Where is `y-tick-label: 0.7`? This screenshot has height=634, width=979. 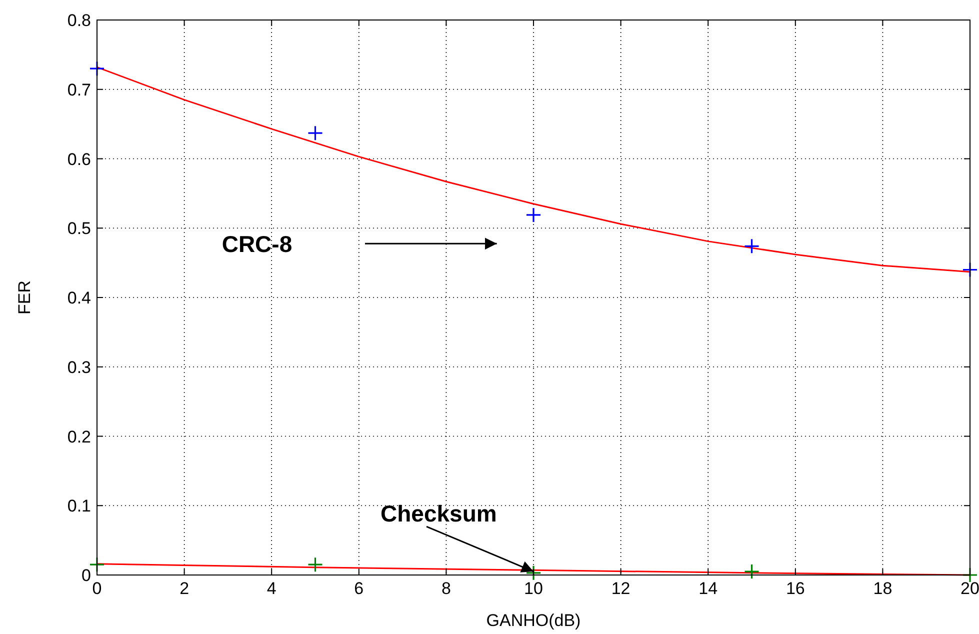
y-tick-label: 0.7 is located at coordinates (79, 90).